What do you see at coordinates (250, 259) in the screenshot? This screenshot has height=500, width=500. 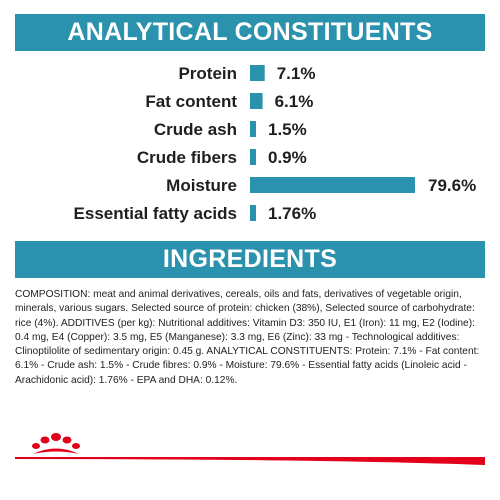 I see `ingredients-banner: INGREDIENTS` at bounding box center [250, 259].